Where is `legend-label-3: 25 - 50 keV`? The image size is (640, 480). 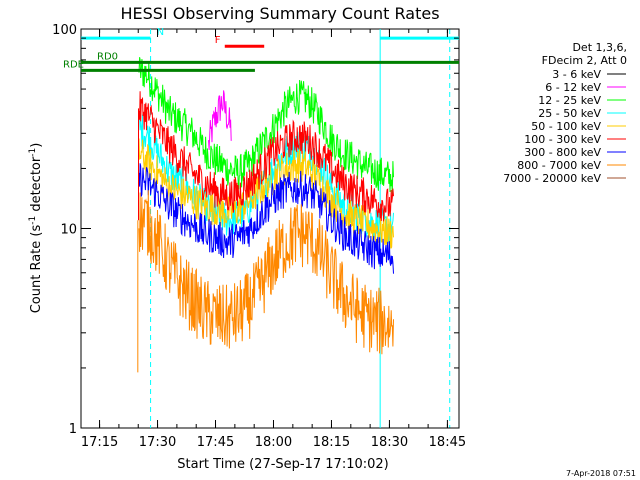 legend-label-3: 25 - 50 keV is located at coordinates (569, 113).